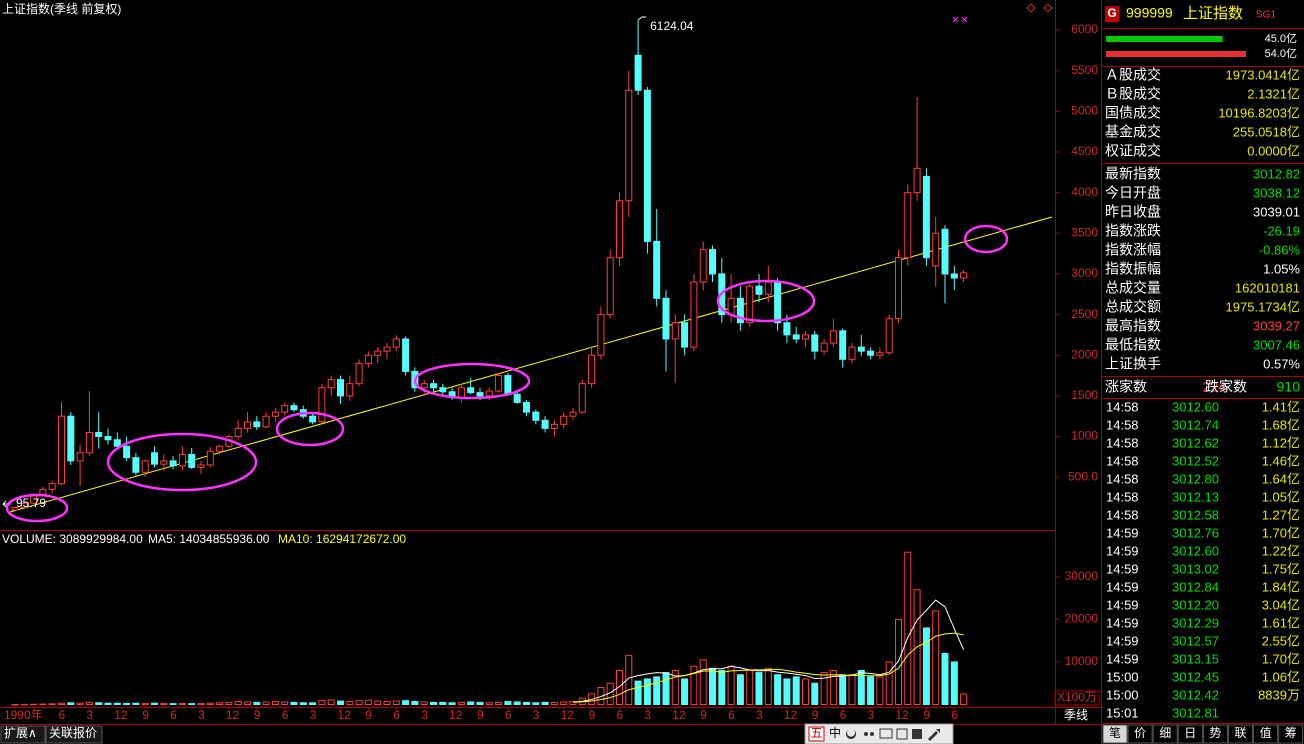 This screenshot has width=1304, height=744. Describe the element at coordinates (851, 734) in the screenshot. I see `moon-icon` at that location.